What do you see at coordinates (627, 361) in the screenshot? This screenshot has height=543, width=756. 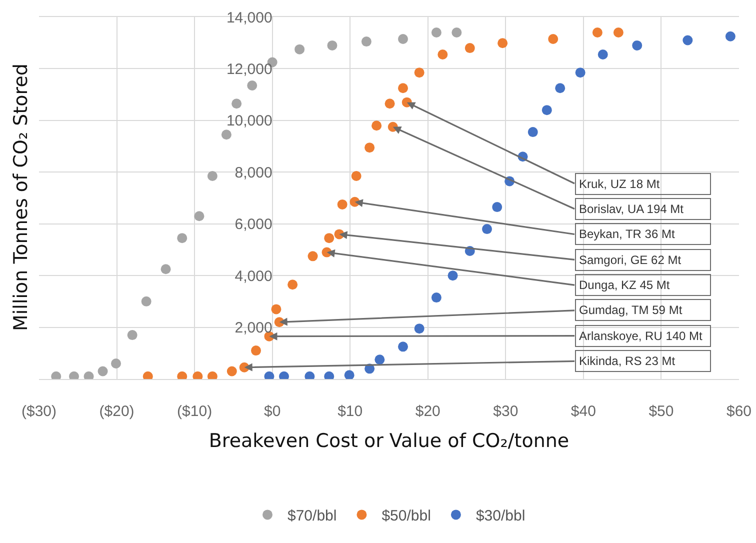 I see `annotation: Kikinda, RS 23 Mt` at bounding box center [627, 361].